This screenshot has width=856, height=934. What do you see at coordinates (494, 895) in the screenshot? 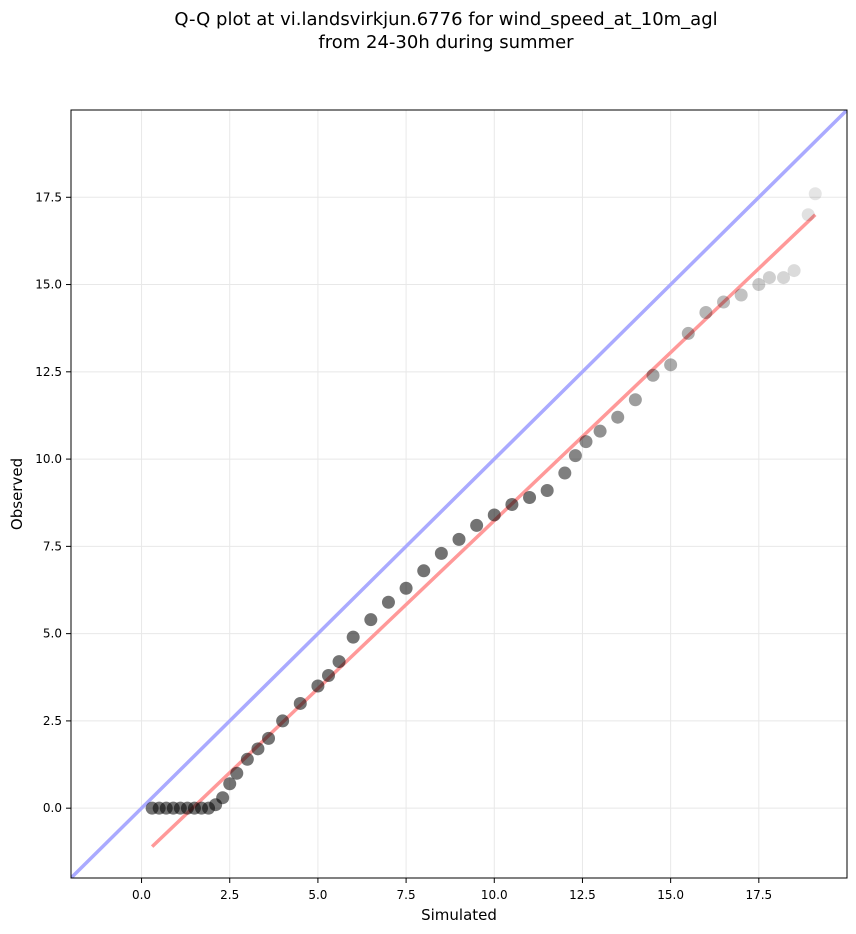
I see `x-tick-label: 10.0` at bounding box center [494, 895].